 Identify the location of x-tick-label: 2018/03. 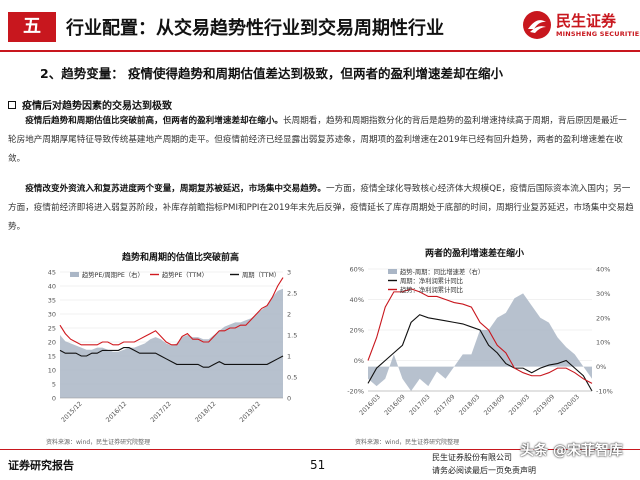
(469, 404).